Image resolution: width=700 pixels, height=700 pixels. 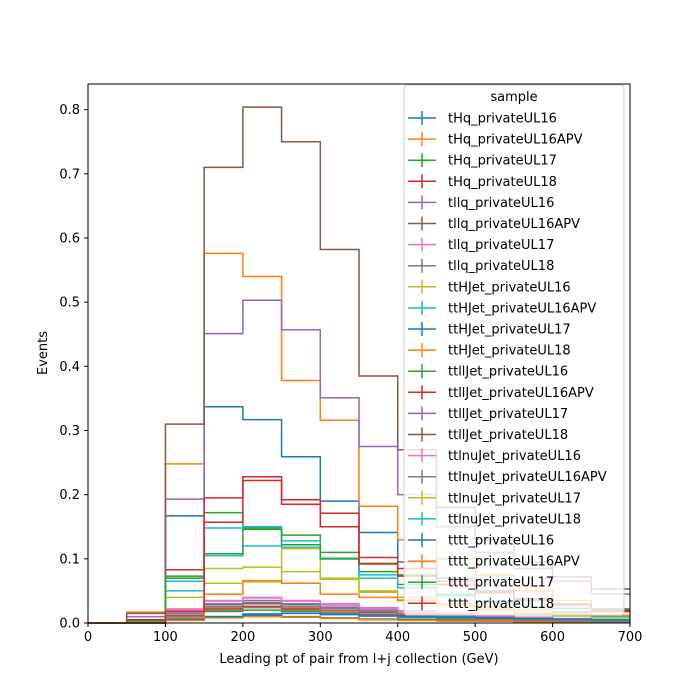 I want to click on legend-entry: tllq_privateUL16, so click(x=481, y=203).